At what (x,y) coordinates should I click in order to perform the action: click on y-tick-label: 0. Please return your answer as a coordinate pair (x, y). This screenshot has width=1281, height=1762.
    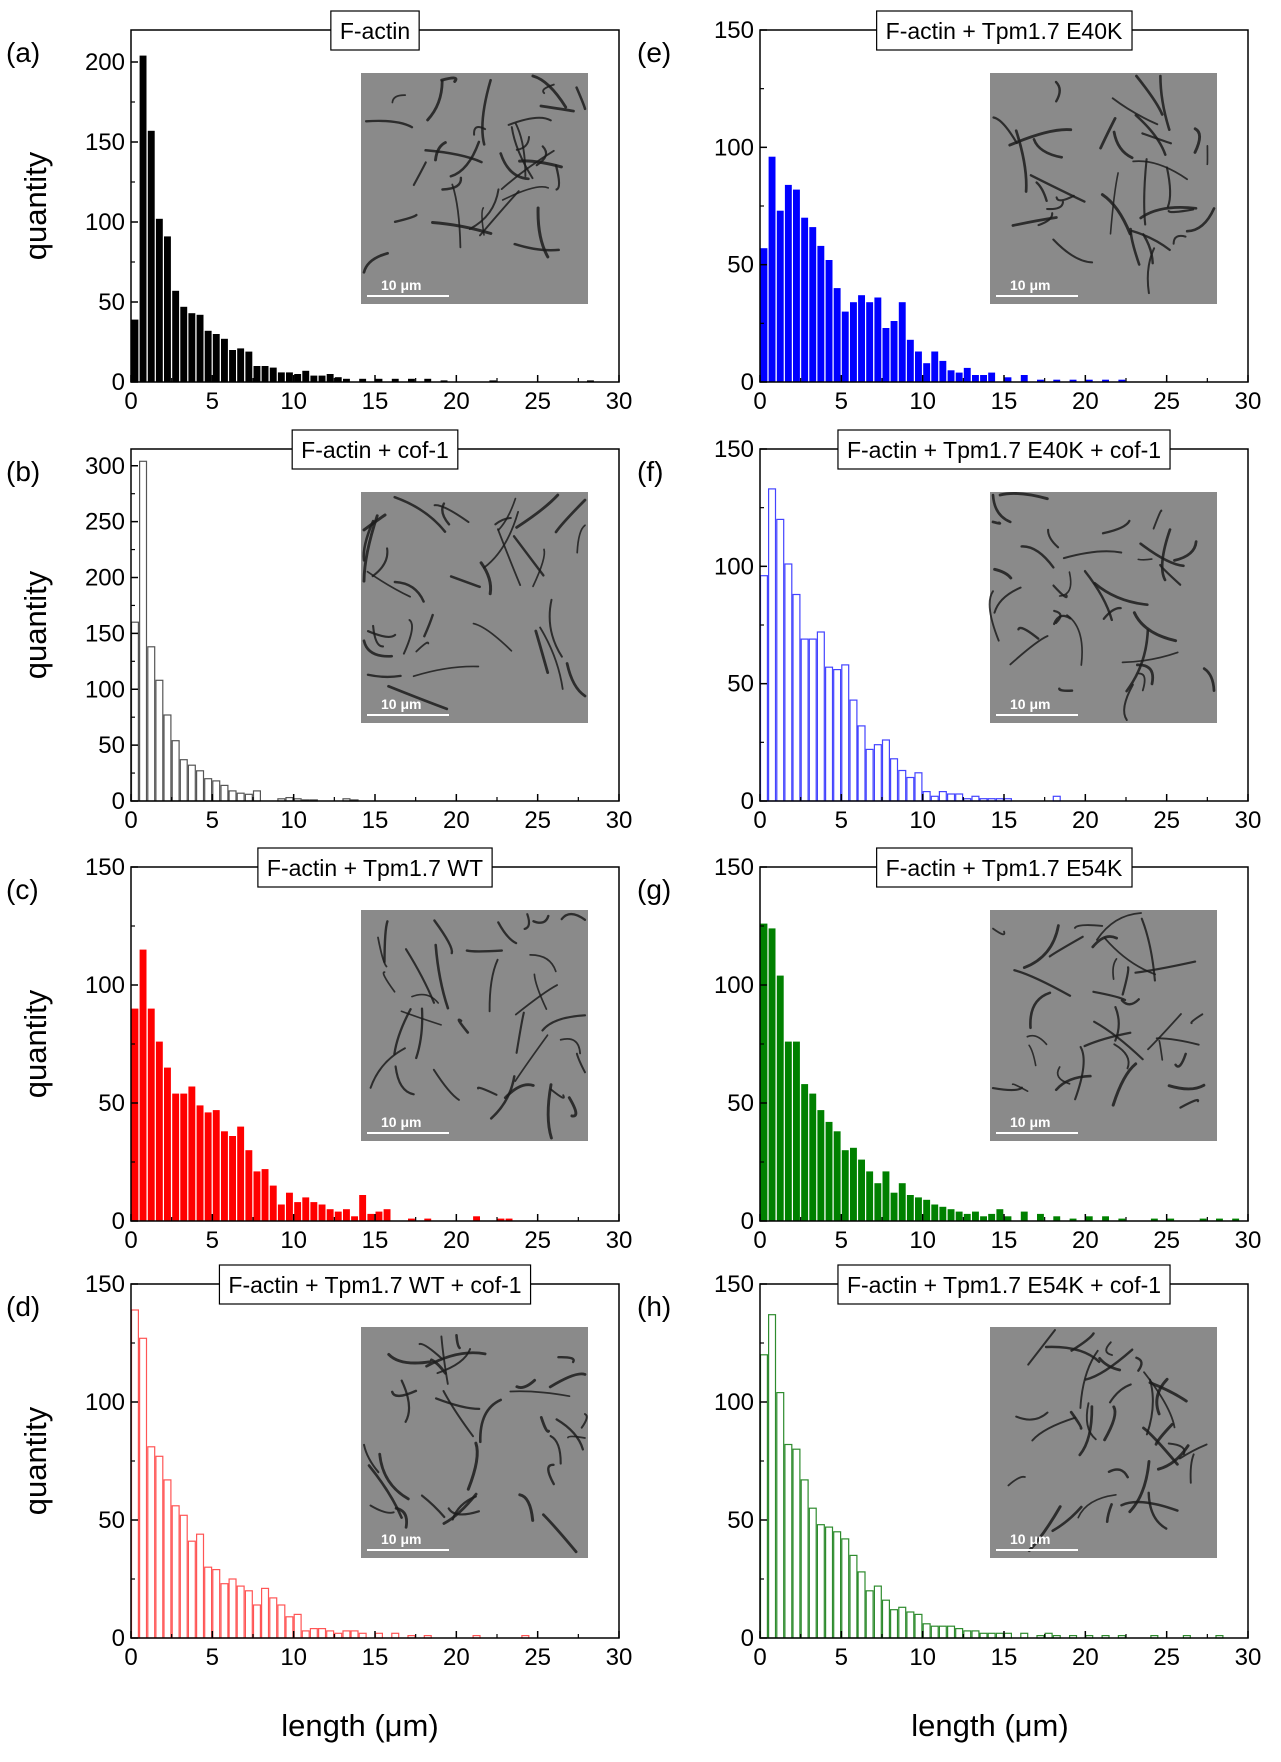
    Looking at the image, I should click on (118, 1221).